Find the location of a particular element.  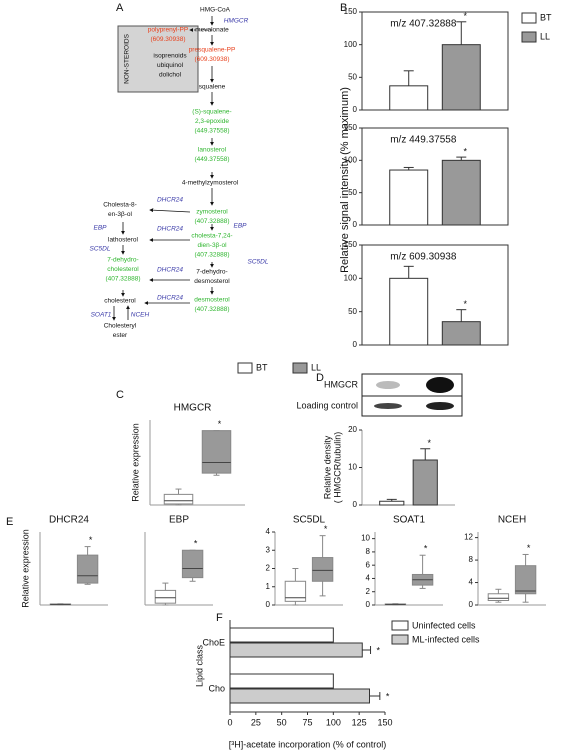

diagram-node: 2,3-epoxide is located at coordinates (212, 121).